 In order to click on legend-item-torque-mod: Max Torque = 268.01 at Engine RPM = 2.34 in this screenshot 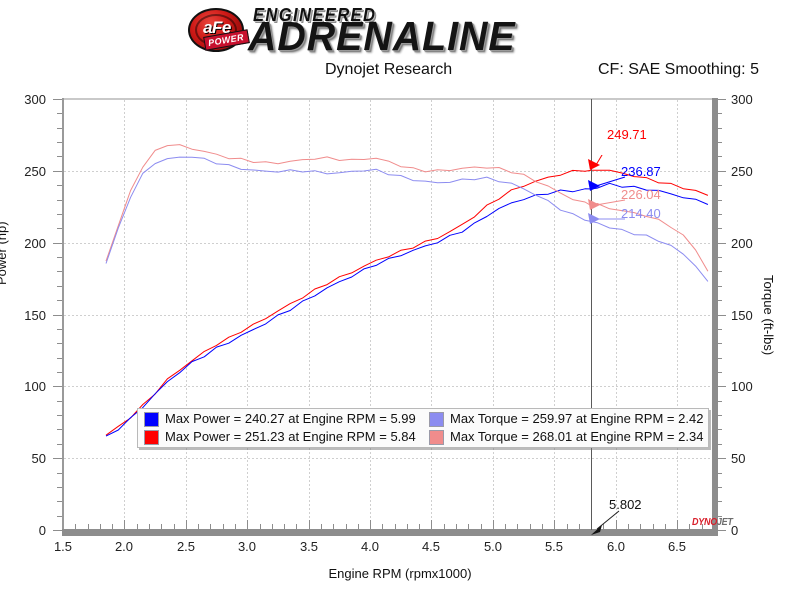, I will do `click(567, 437)`.